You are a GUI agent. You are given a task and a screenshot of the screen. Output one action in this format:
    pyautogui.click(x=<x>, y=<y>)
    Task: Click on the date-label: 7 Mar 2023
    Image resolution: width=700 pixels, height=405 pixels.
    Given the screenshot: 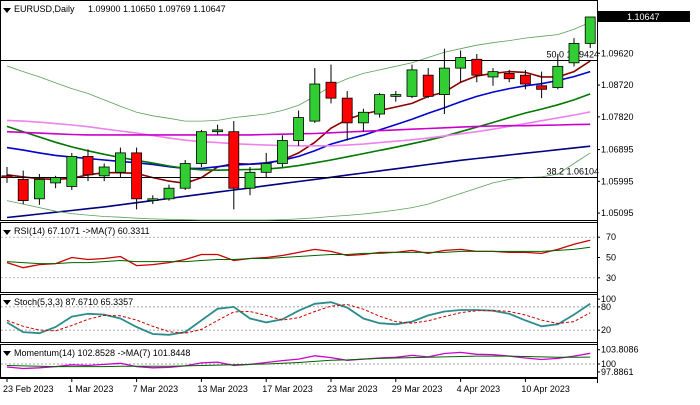 What is the action you would take?
    pyautogui.click(x=156, y=389)
    